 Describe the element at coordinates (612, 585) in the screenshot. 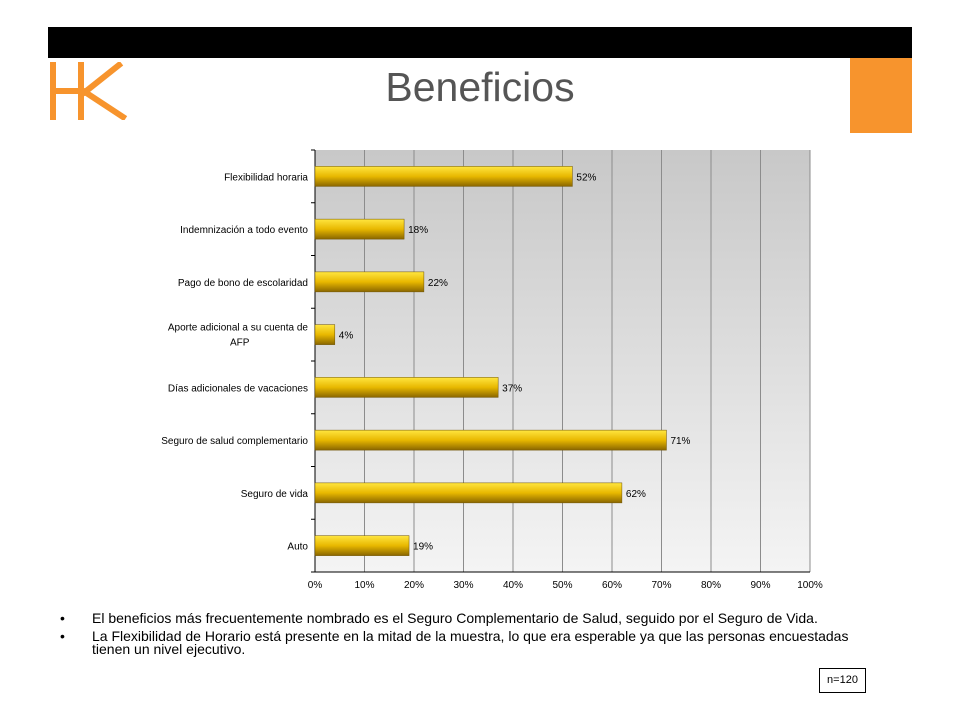

I see `x-tick-label: 60%` at that location.